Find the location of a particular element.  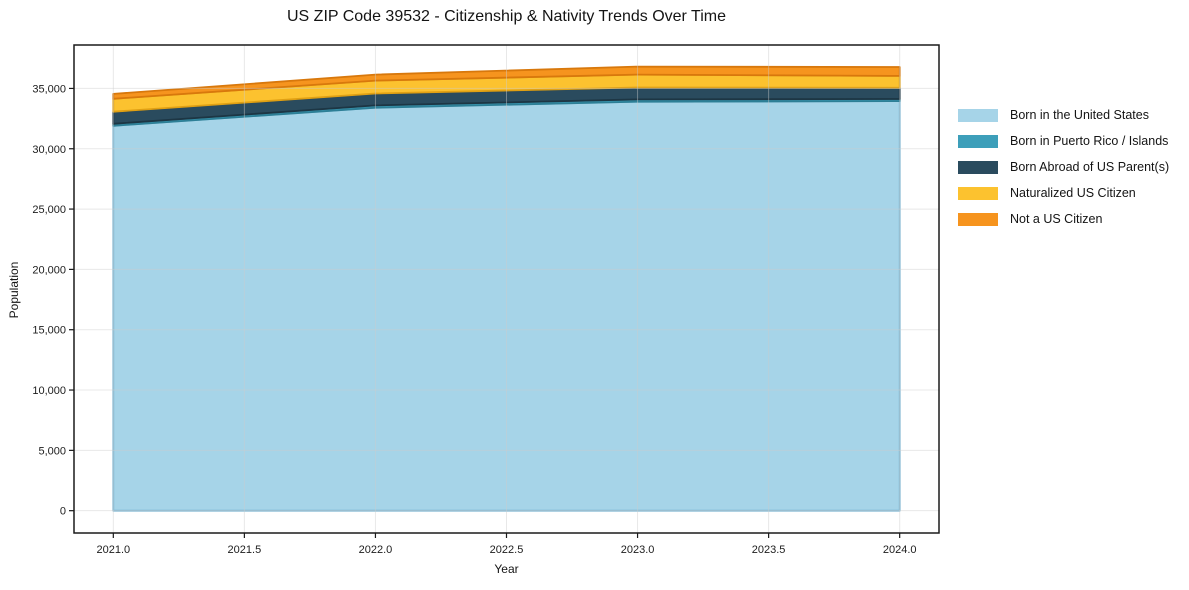

y-tick-label: 0 is located at coordinates (63, 512).